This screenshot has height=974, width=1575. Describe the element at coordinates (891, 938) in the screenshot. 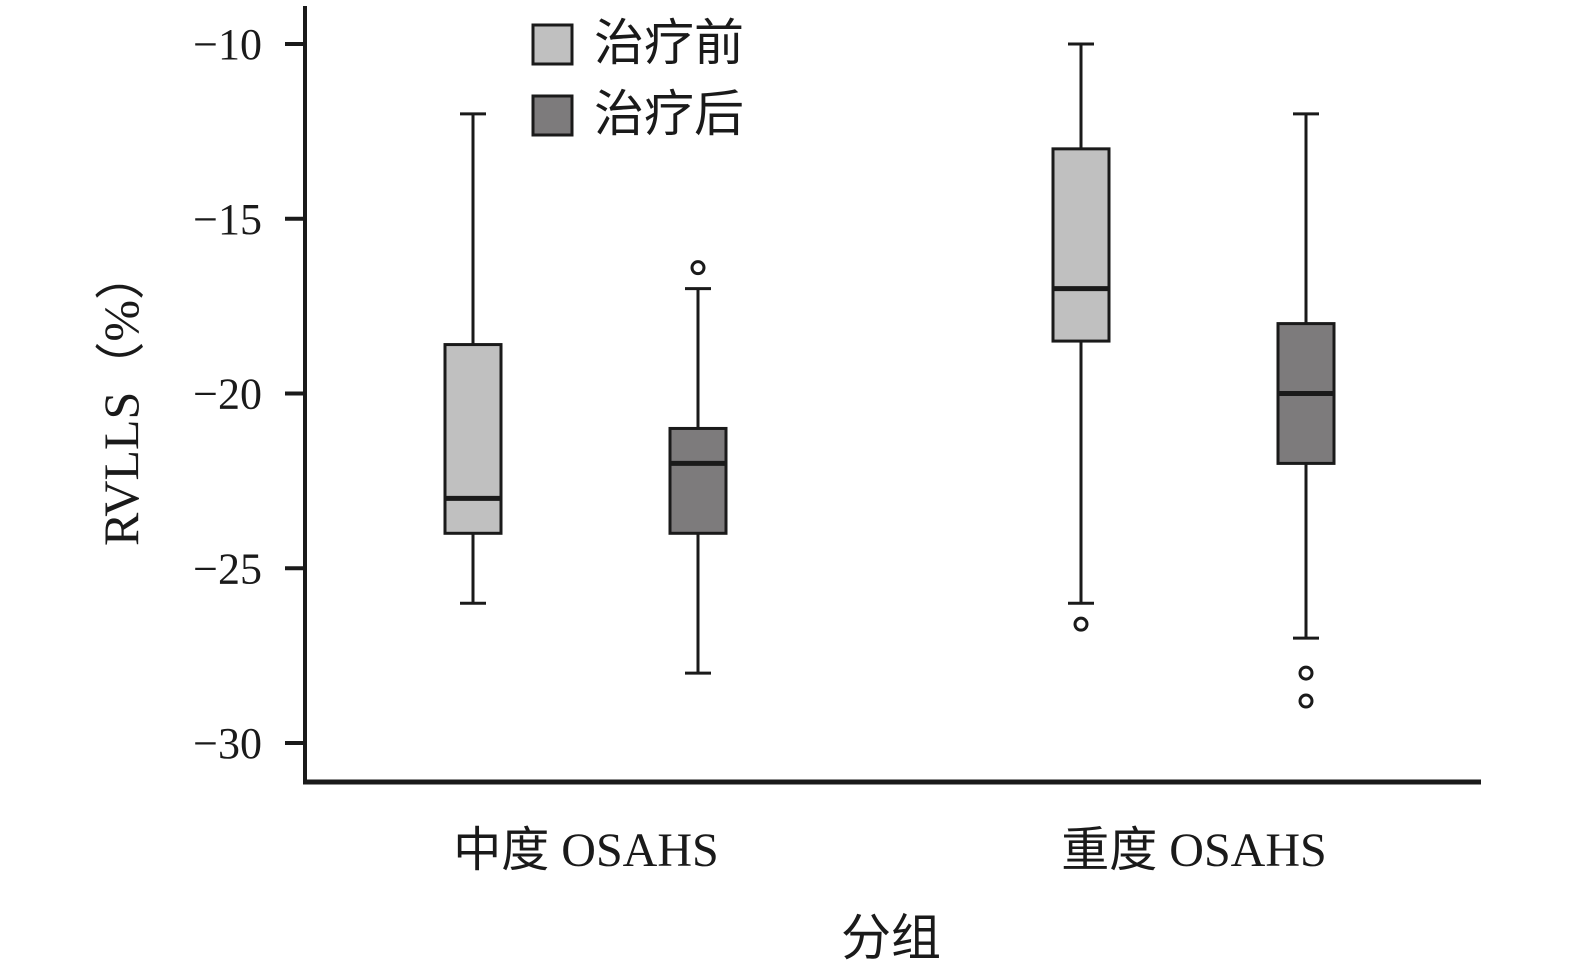

I see `x-axis-title: 分组` at that location.